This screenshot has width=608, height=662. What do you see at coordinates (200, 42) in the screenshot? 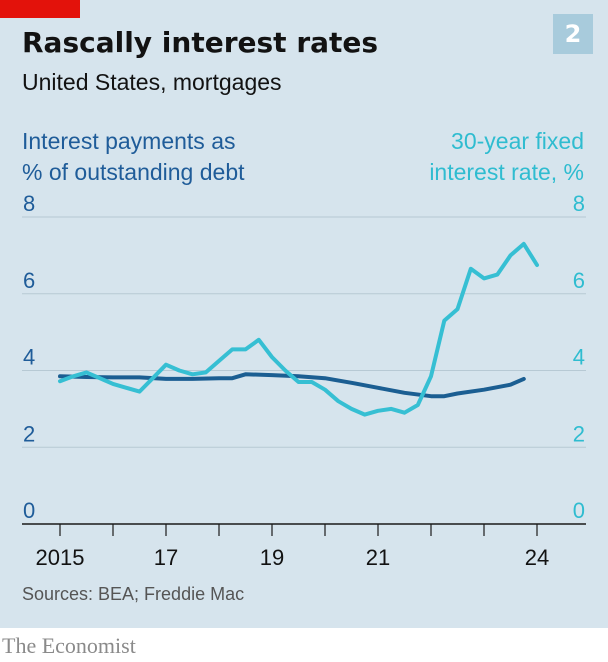
I see `chart-title: Rascally interest rates` at bounding box center [200, 42].